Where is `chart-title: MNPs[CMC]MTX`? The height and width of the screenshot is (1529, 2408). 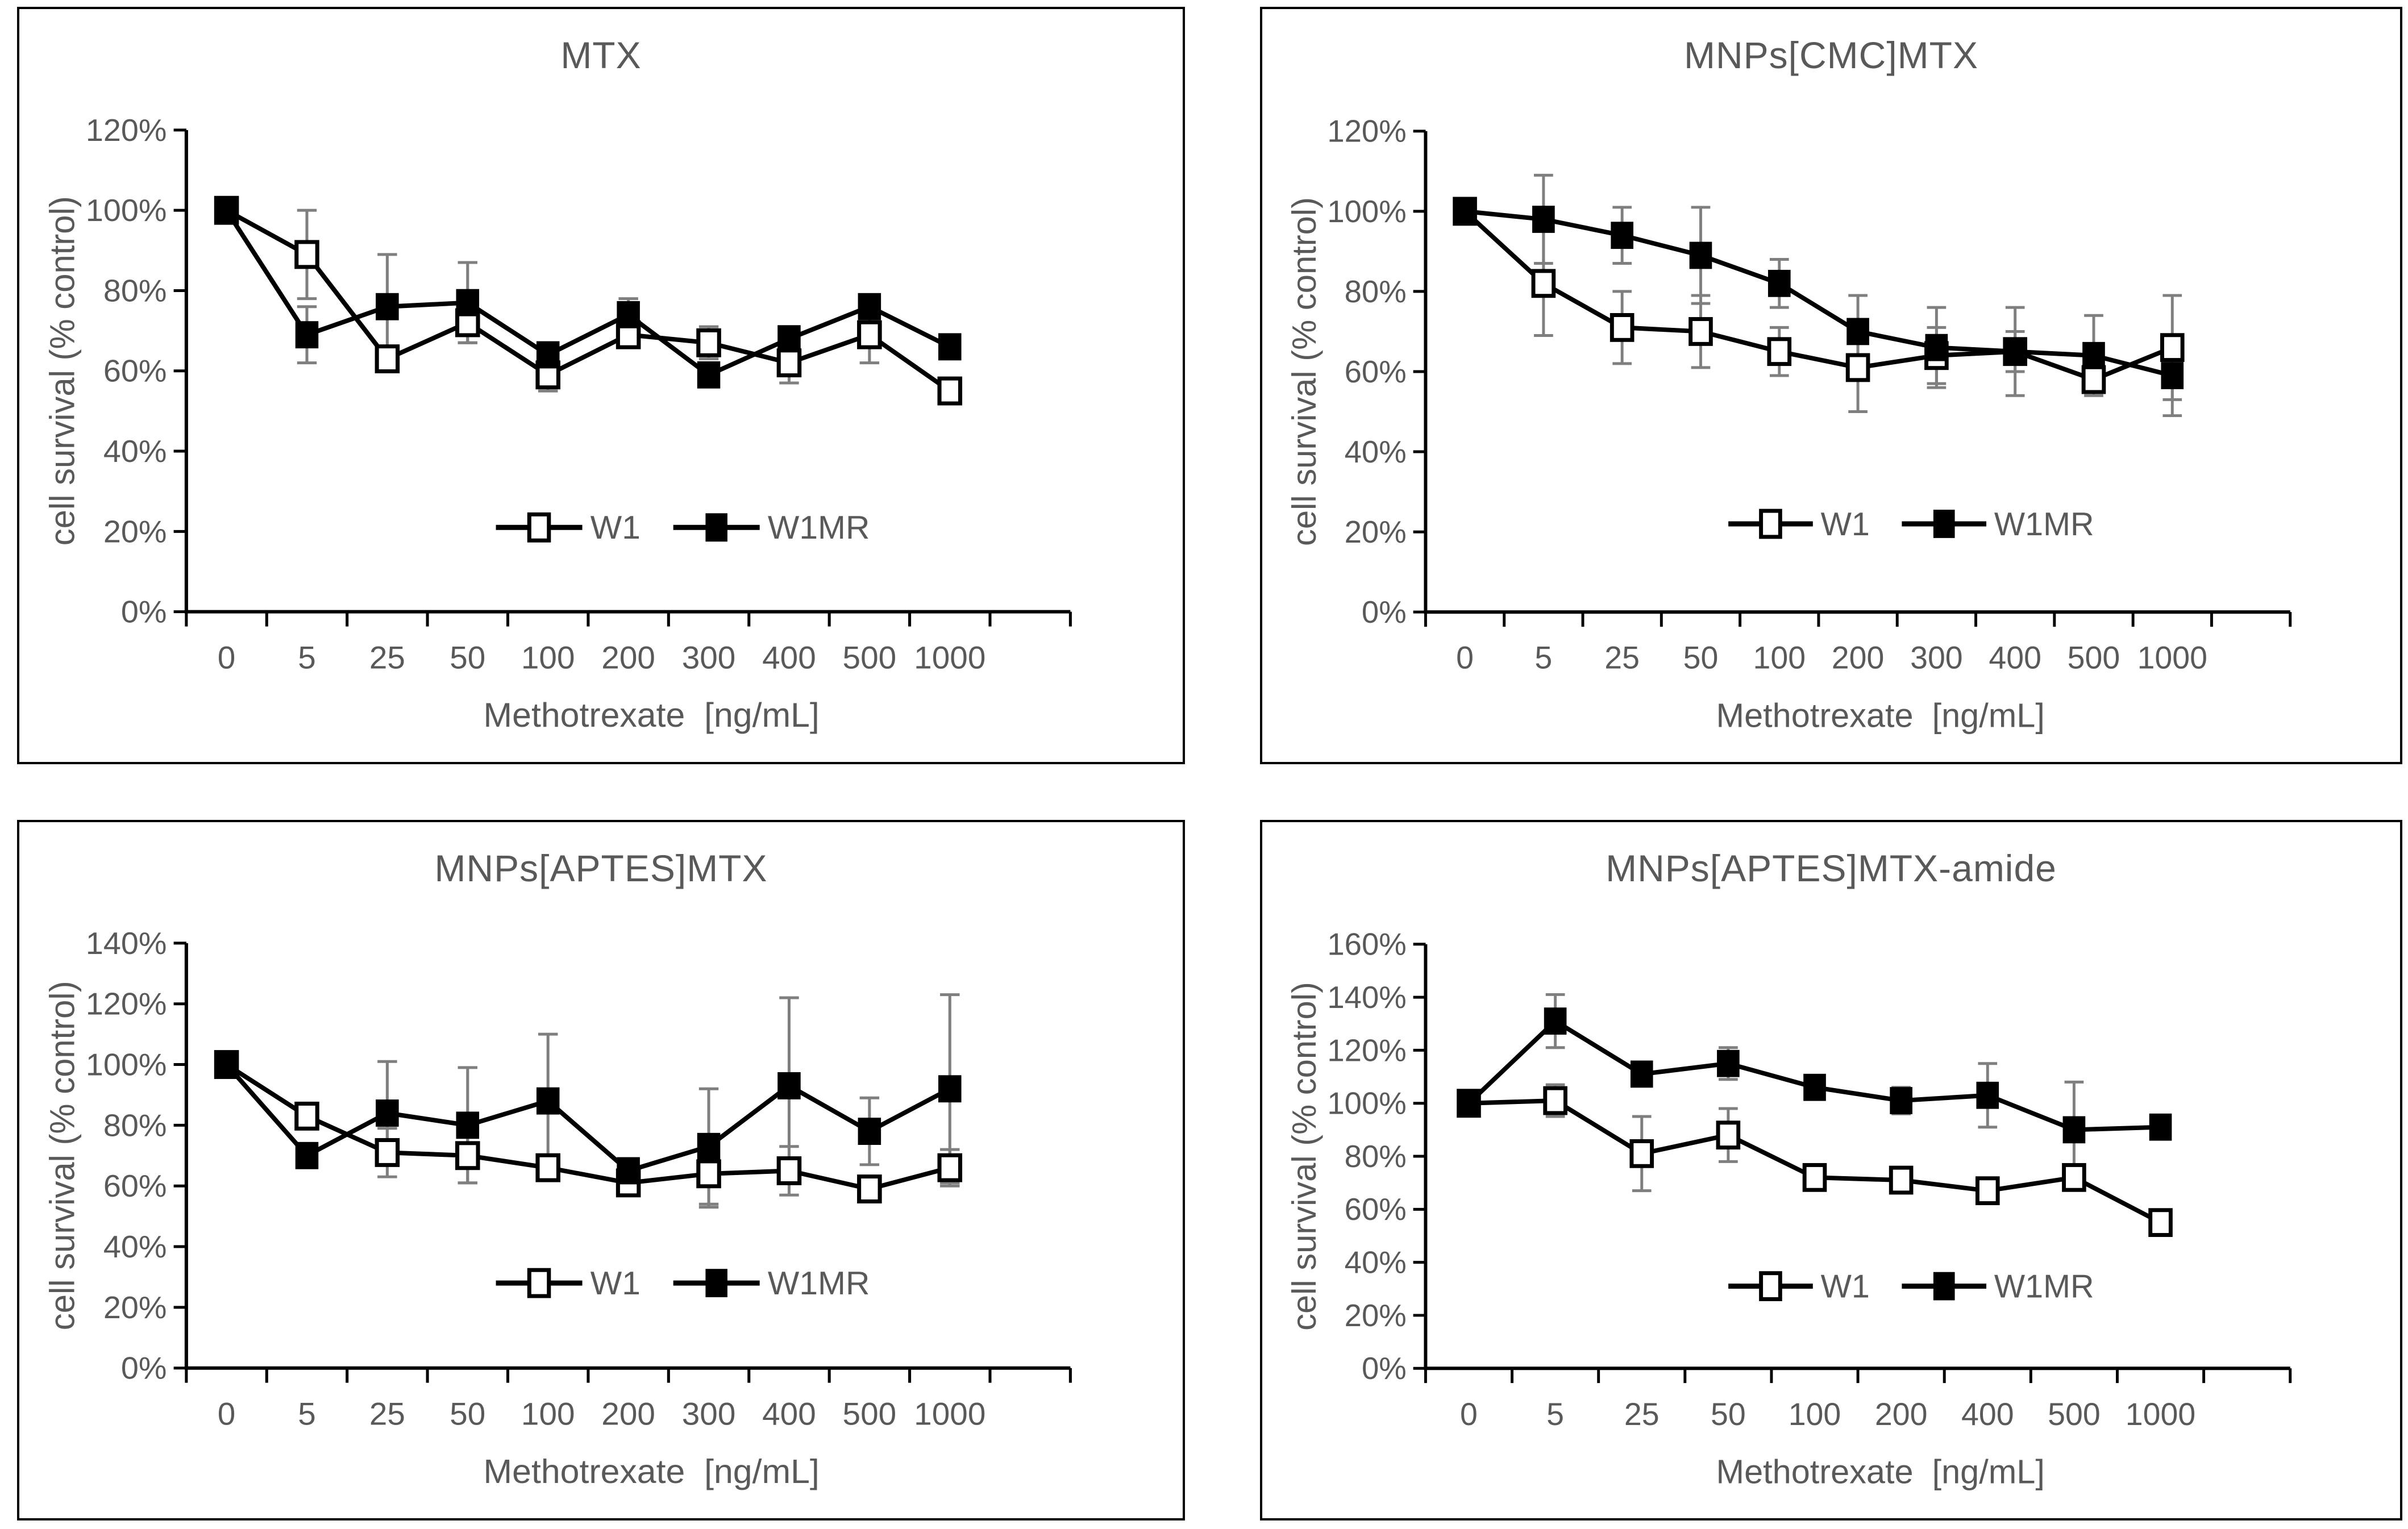 chart-title: MNPs[CMC]MTX is located at coordinates (1831, 55).